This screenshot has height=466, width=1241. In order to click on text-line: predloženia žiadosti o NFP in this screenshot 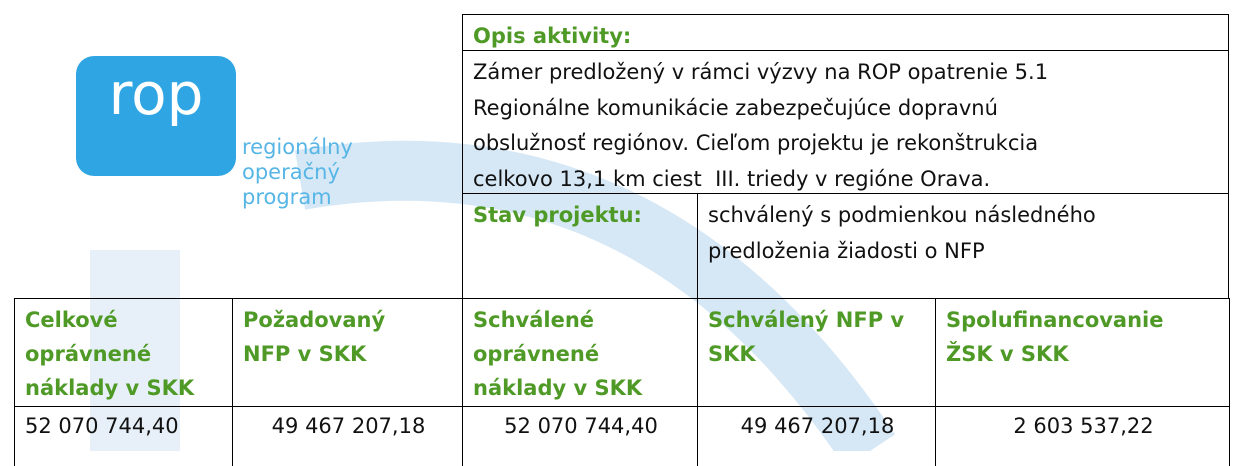, I will do `click(846, 250)`.